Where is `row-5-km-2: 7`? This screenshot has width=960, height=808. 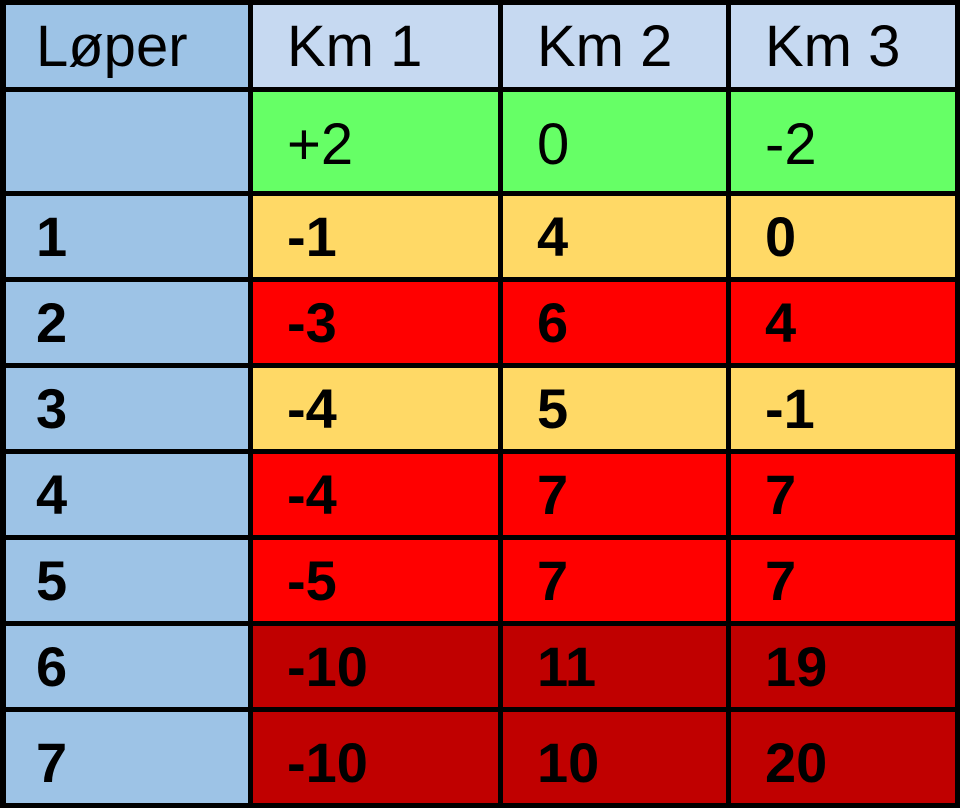
row-5-km-2: 7 is located at coordinates (617, 583).